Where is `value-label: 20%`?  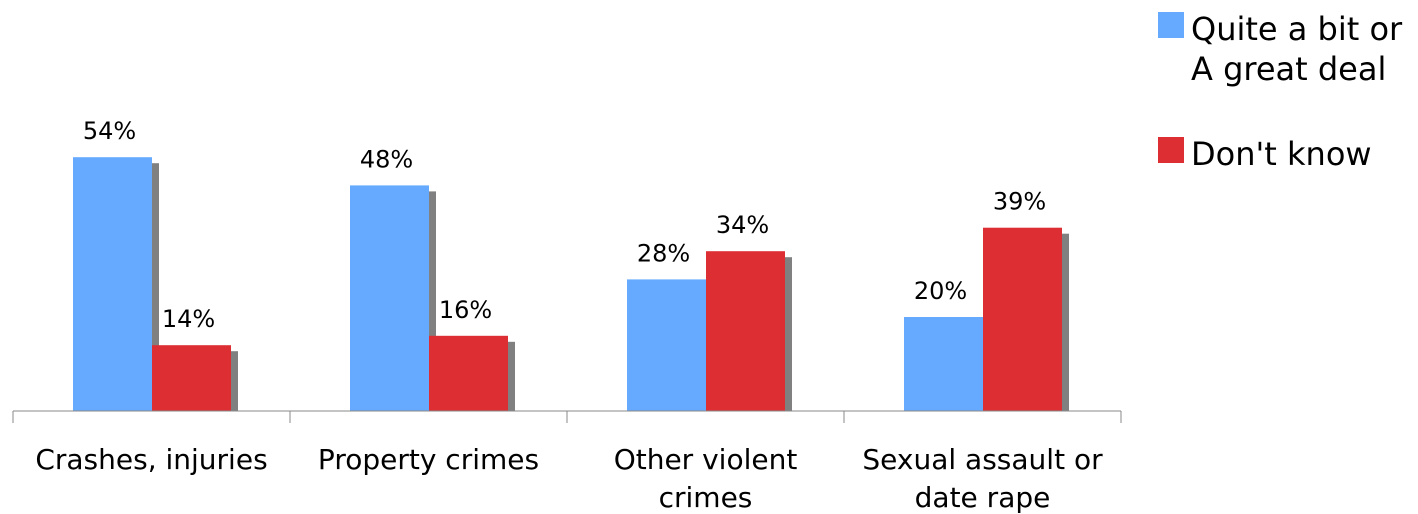
value-label: 20% is located at coordinates (940, 291).